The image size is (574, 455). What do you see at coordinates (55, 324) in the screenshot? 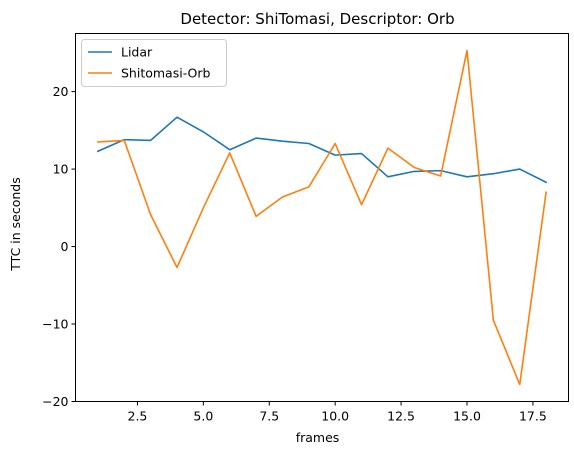
I see `y-tick-label: −10` at bounding box center [55, 324].